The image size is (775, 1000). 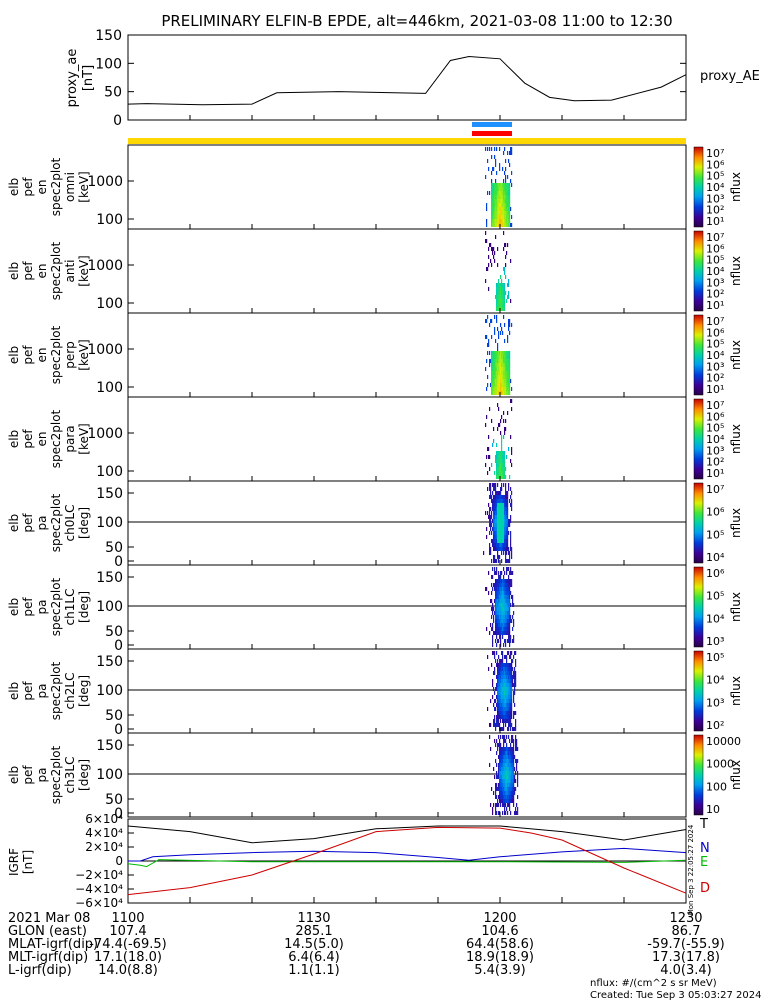 What do you see at coordinates (109, 388) in the screenshot?
I see `panel-ytick-label: 100` at bounding box center [109, 388].